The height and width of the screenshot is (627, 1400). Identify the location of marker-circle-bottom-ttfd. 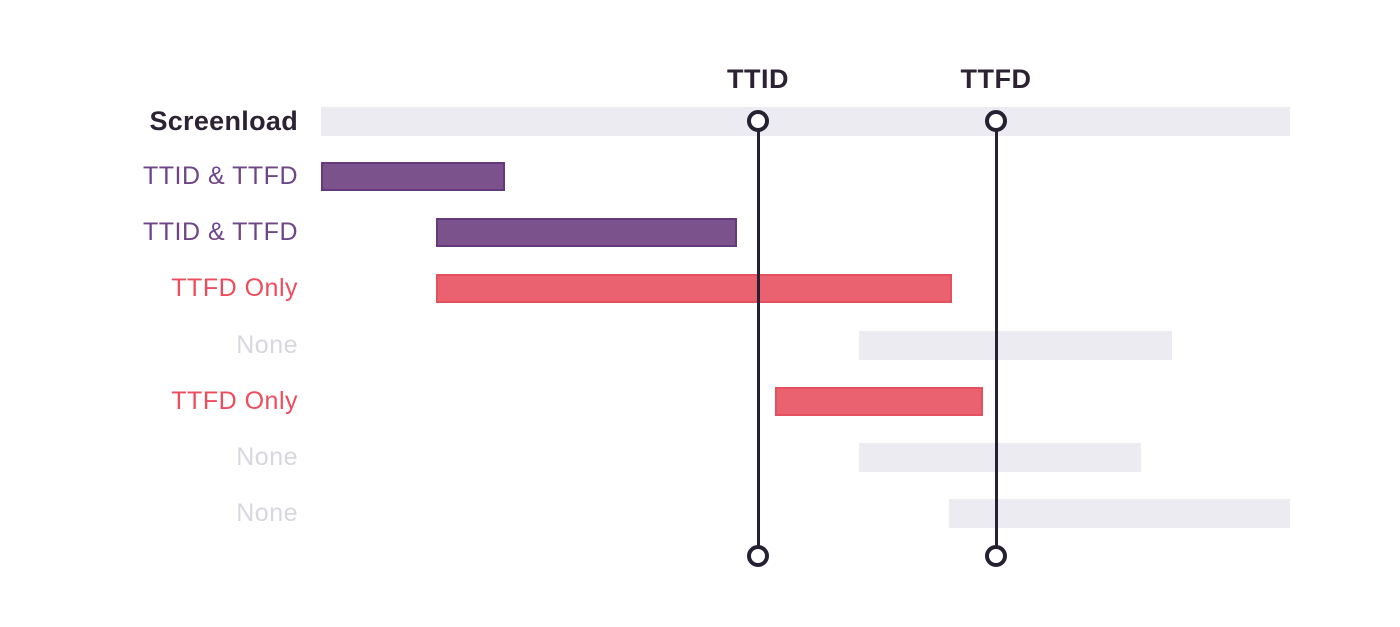
(996, 556).